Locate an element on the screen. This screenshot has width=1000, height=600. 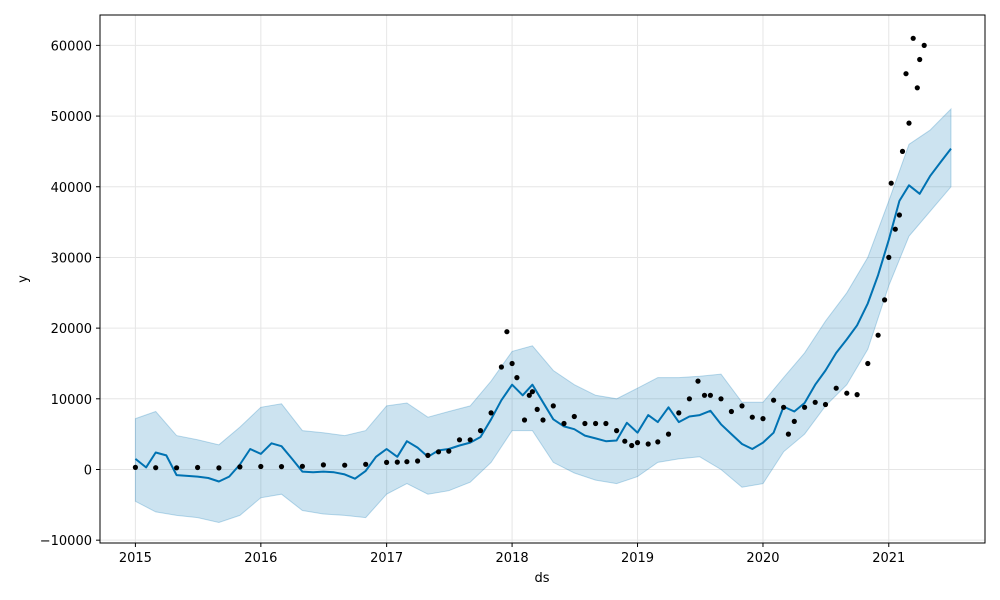
y-tick-label: 60000 is located at coordinates (71, 46).